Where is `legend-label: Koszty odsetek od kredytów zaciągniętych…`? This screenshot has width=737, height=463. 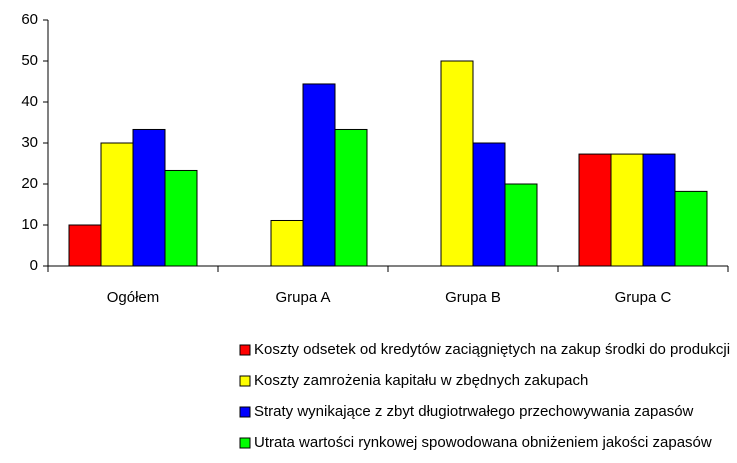
legend-label: Koszty odsetek od kredytów zaciągniętych… is located at coordinates (492, 349).